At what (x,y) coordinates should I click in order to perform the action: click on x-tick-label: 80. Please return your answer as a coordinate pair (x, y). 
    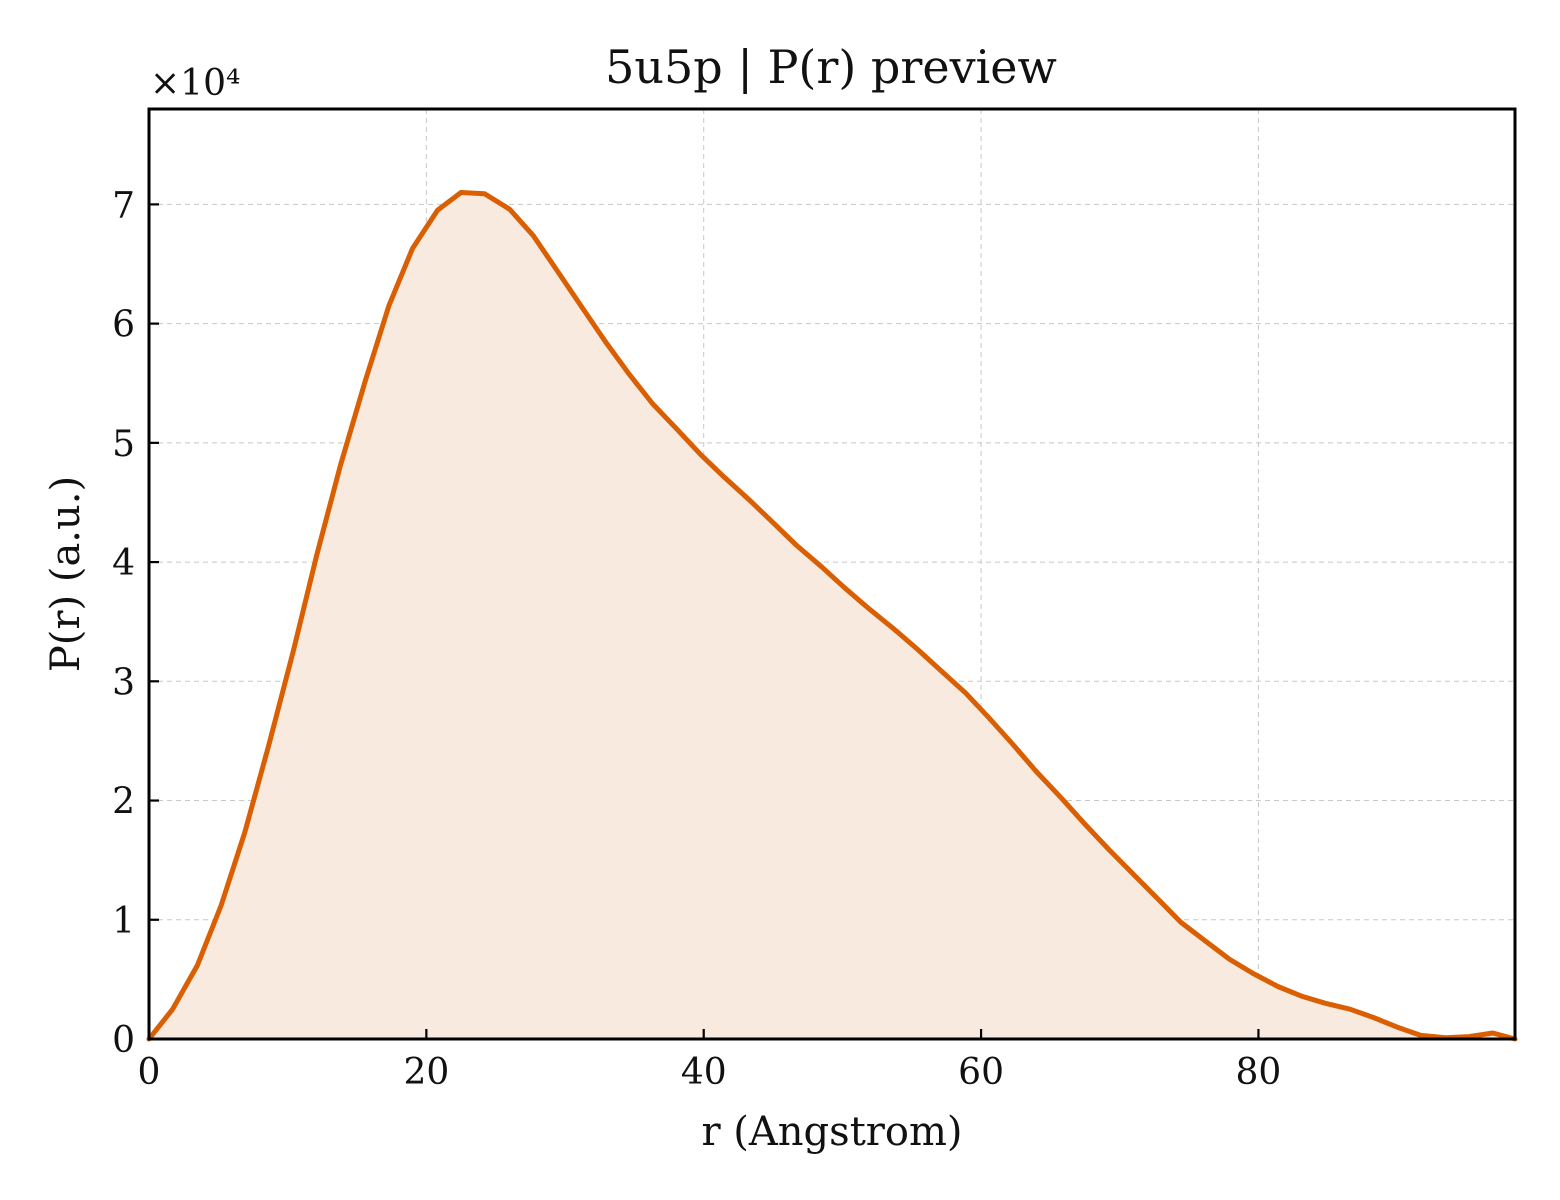
    Looking at the image, I should click on (1259, 1072).